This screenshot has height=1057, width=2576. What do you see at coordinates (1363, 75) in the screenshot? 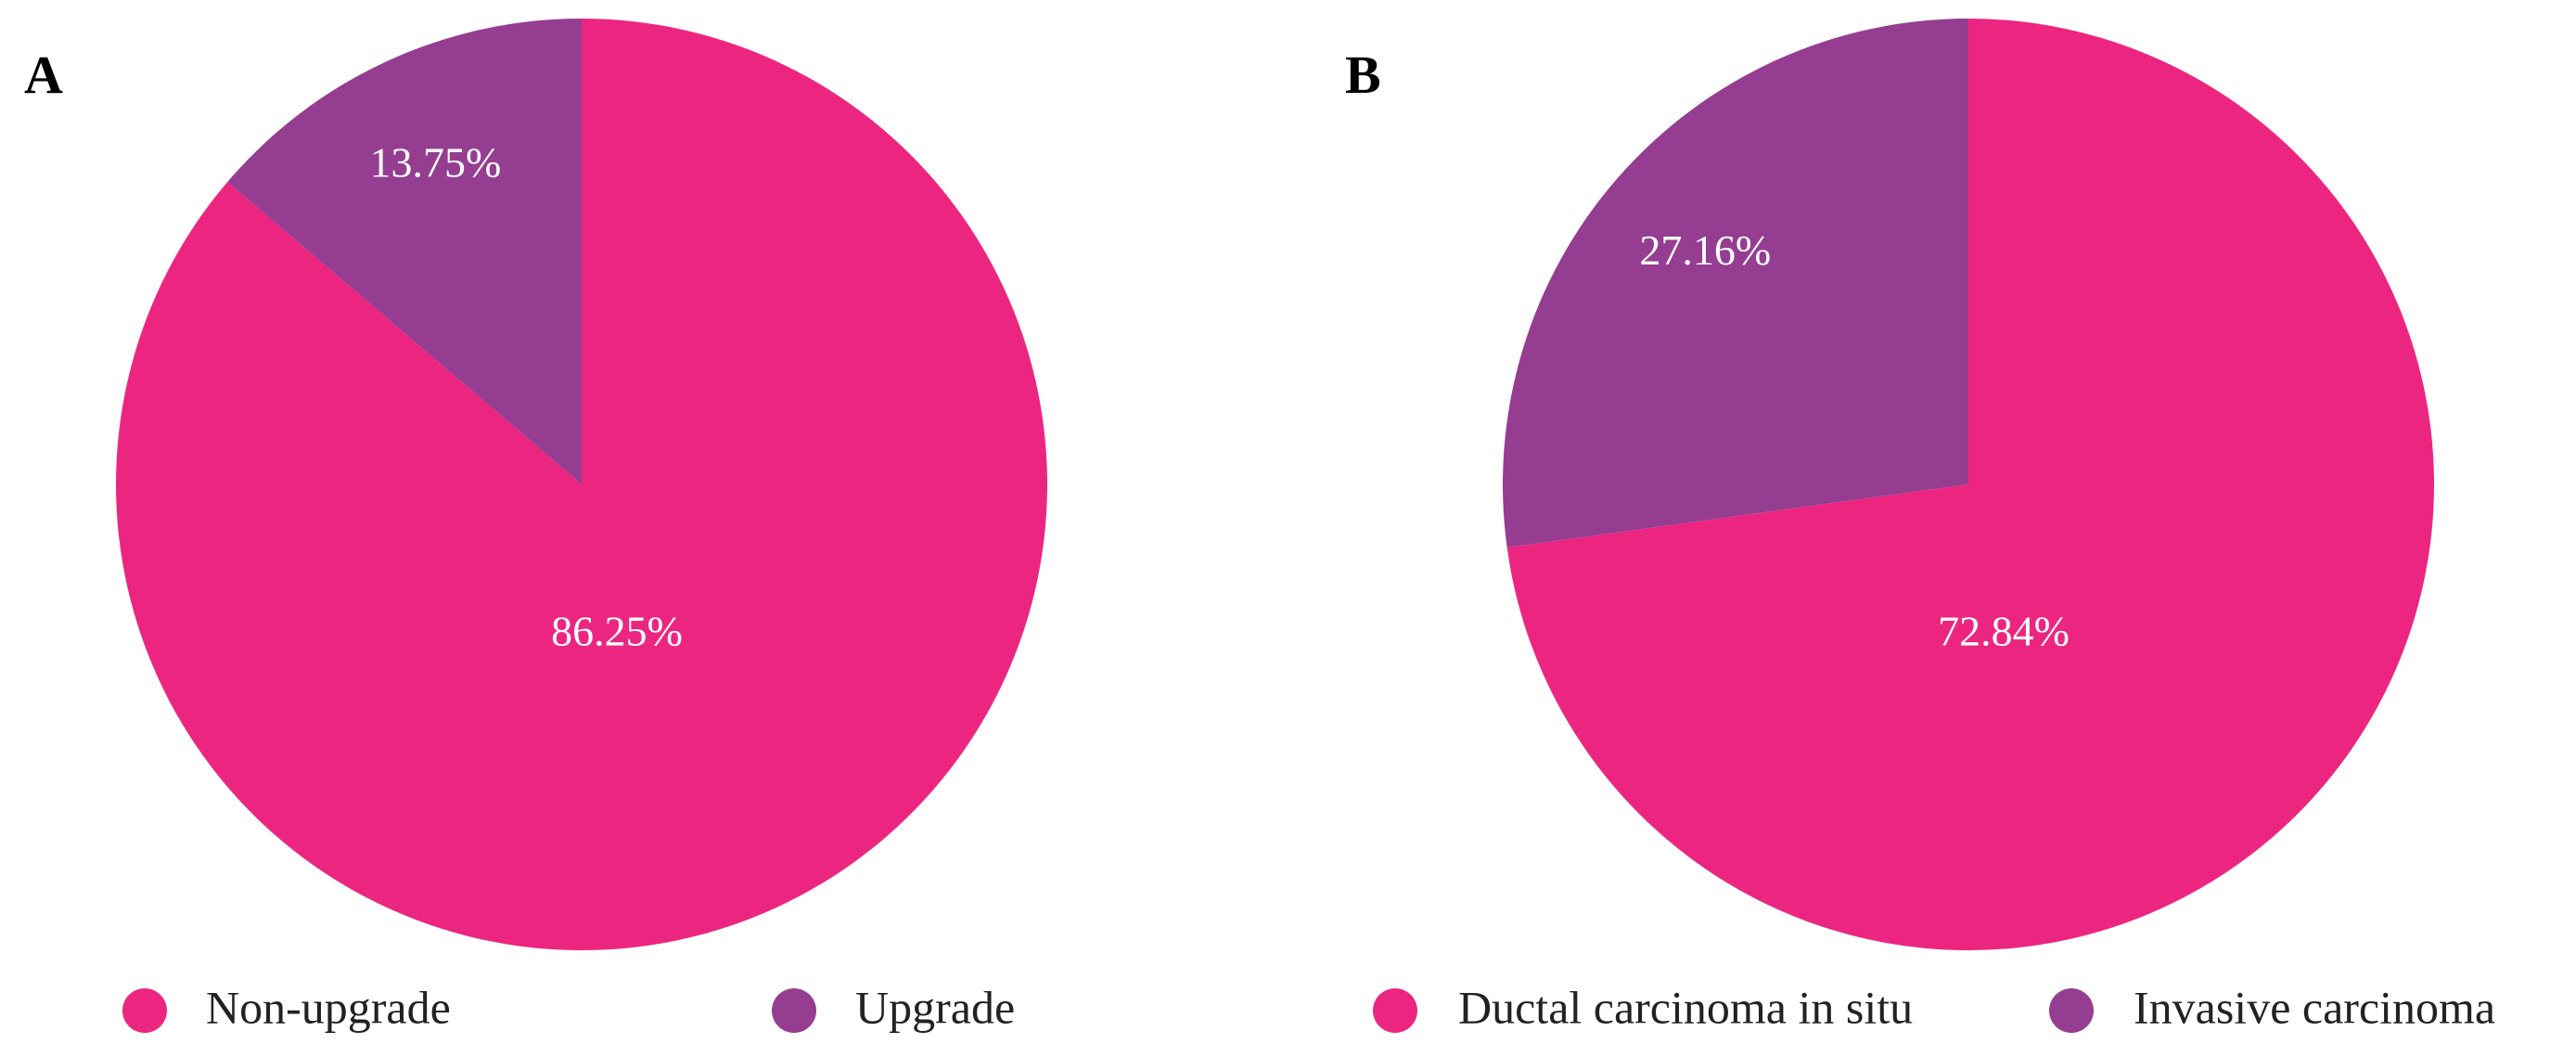
I see `panel-b-letter: B` at bounding box center [1363, 75].